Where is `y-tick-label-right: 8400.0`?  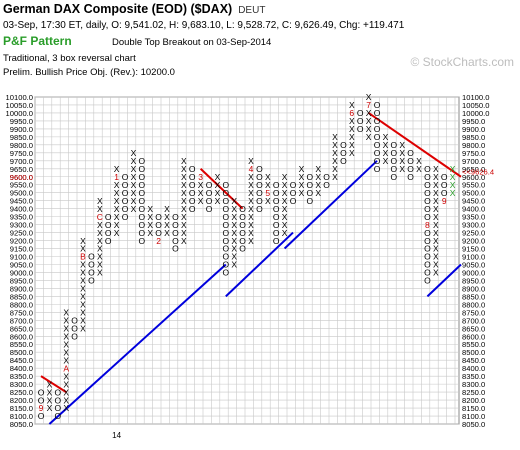 y-tick-label-right: 8400.0 is located at coordinates (473, 368).